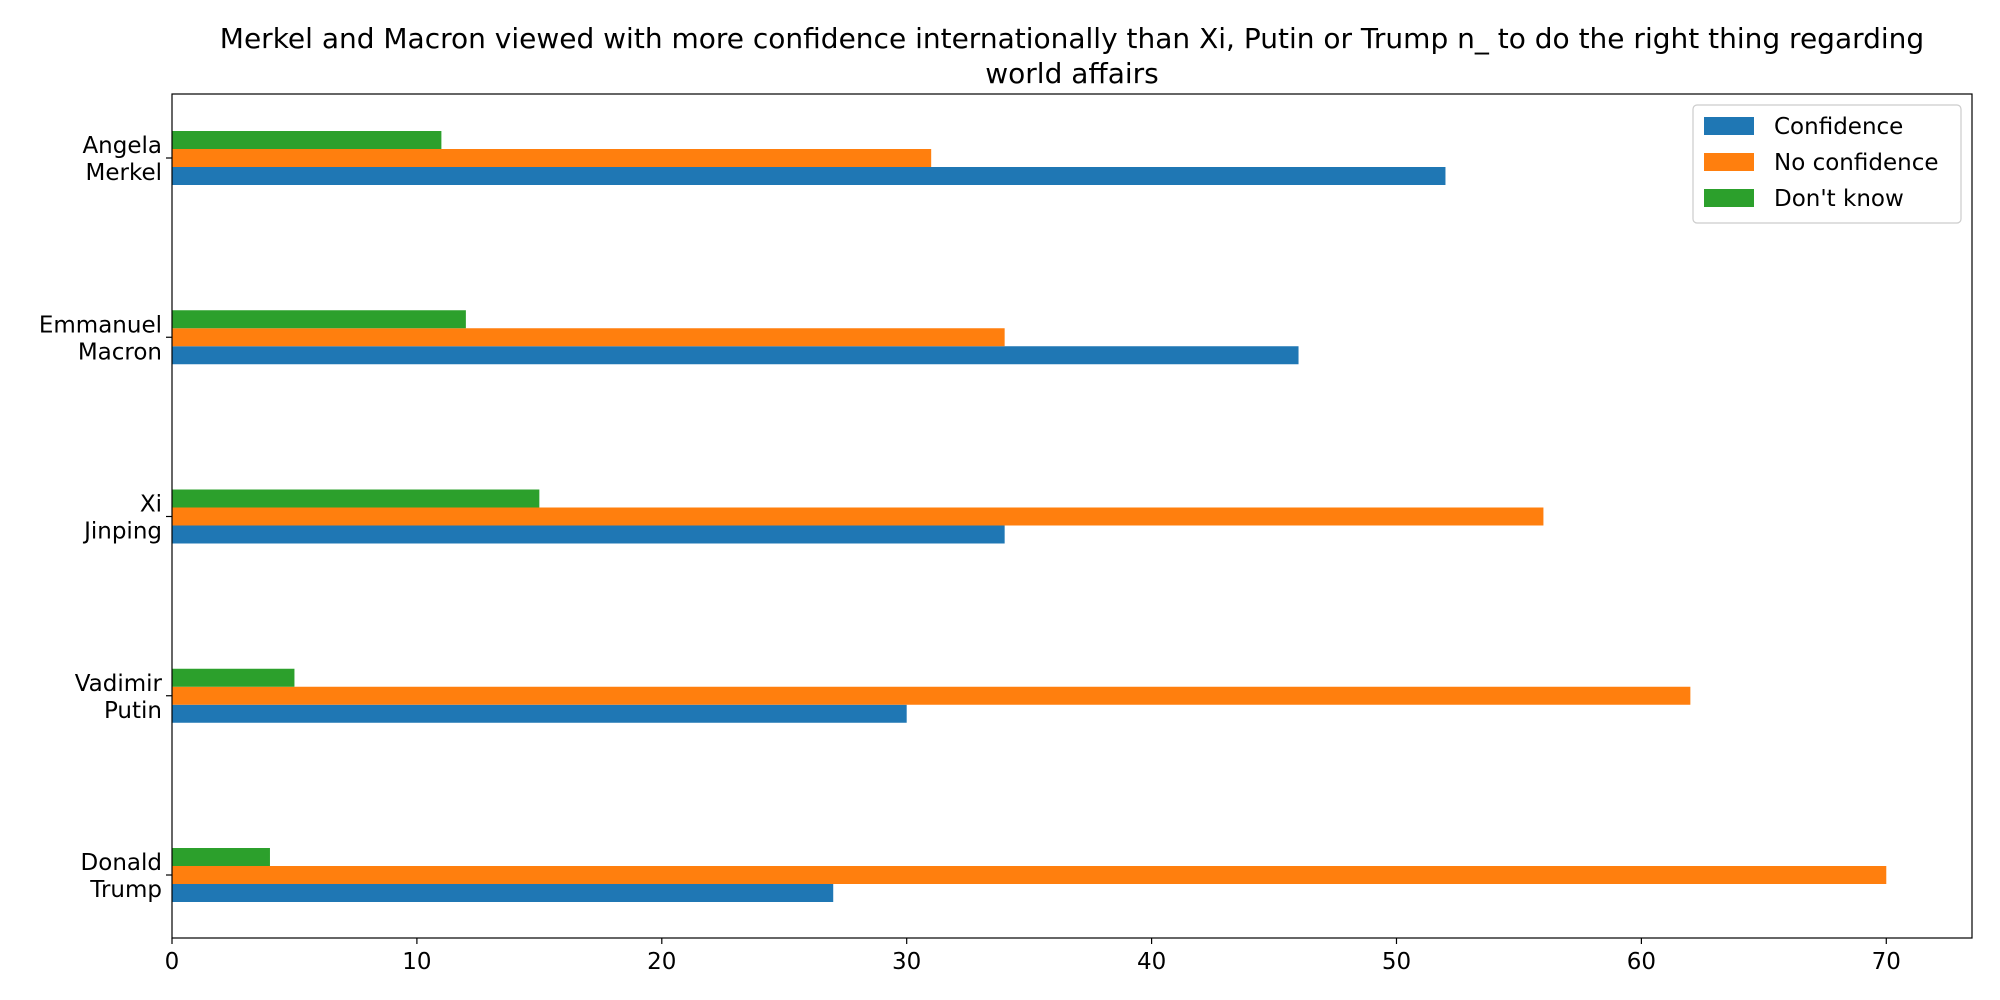 This screenshot has width=2000, height=1000. I want to click on chart-title-line-2: world affairs, so click(1071, 73).